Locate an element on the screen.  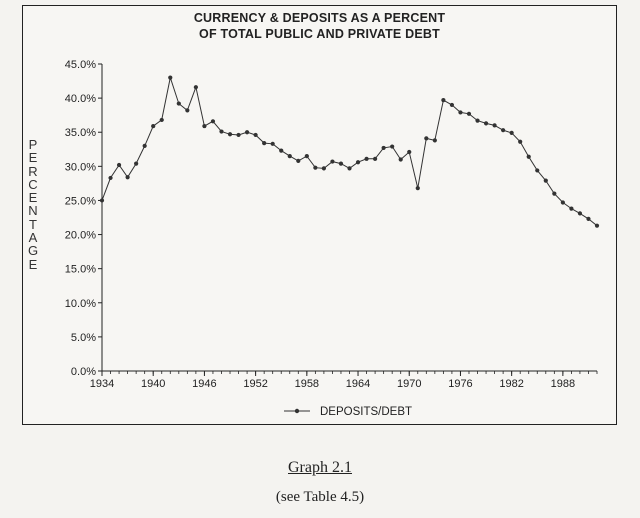
y-tick-label: 45.0% is located at coordinates (80, 65).